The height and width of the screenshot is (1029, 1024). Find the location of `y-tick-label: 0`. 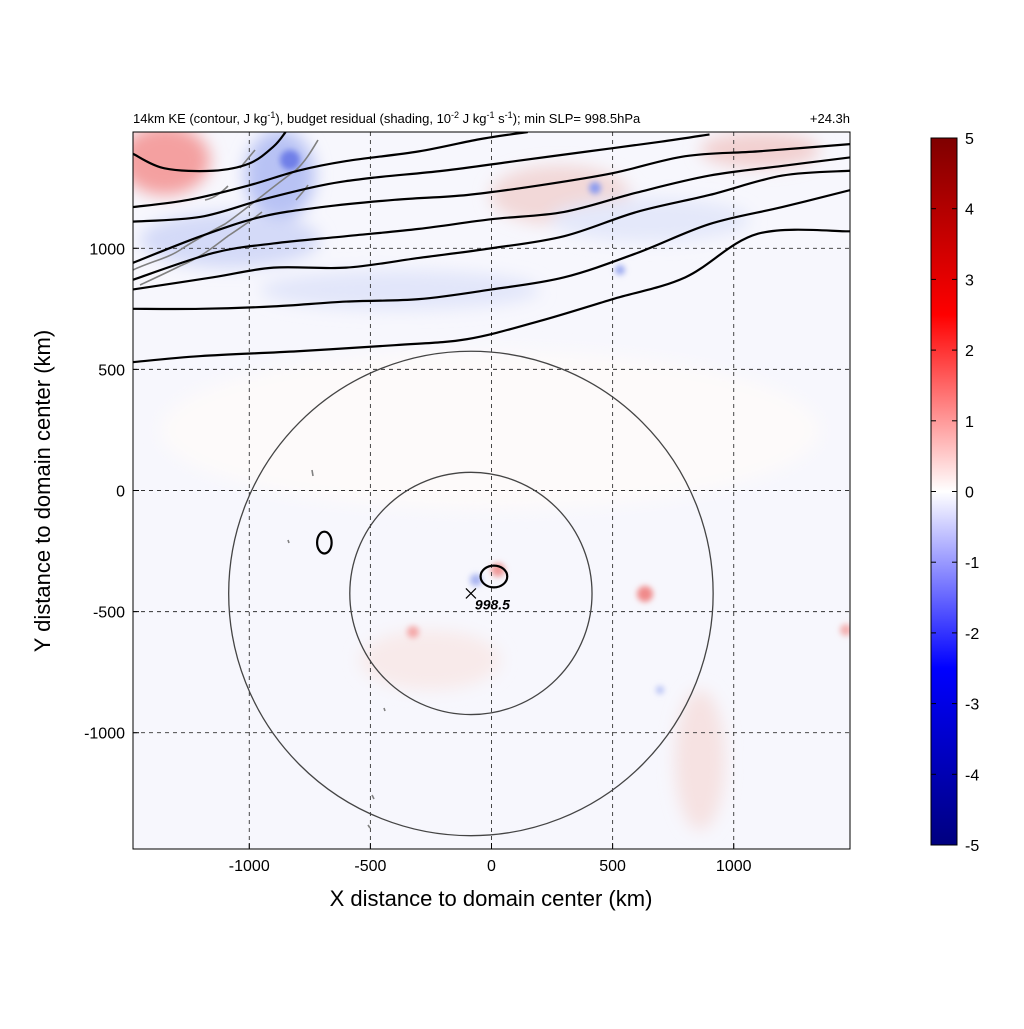

y-tick-label: 0 is located at coordinates (120, 492).